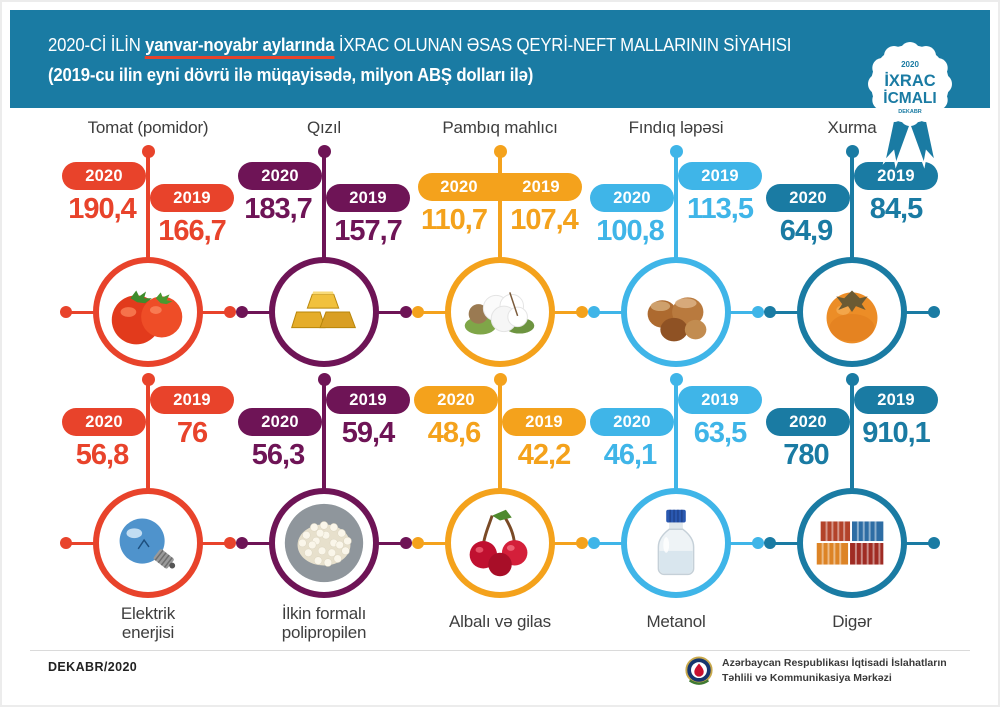 Image resolution: width=1000 pixels, height=707 pixels. I want to click on product-item: Albalı və gilas 2020 2019 48,6 42,2, so click(500, 508).